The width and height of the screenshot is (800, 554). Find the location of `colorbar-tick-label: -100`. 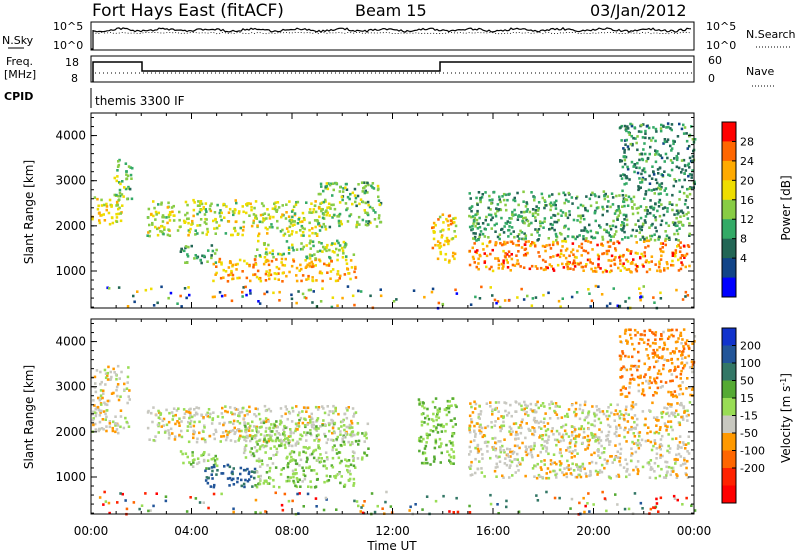

colorbar-tick-label: -100 is located at coordinates (752, 451).